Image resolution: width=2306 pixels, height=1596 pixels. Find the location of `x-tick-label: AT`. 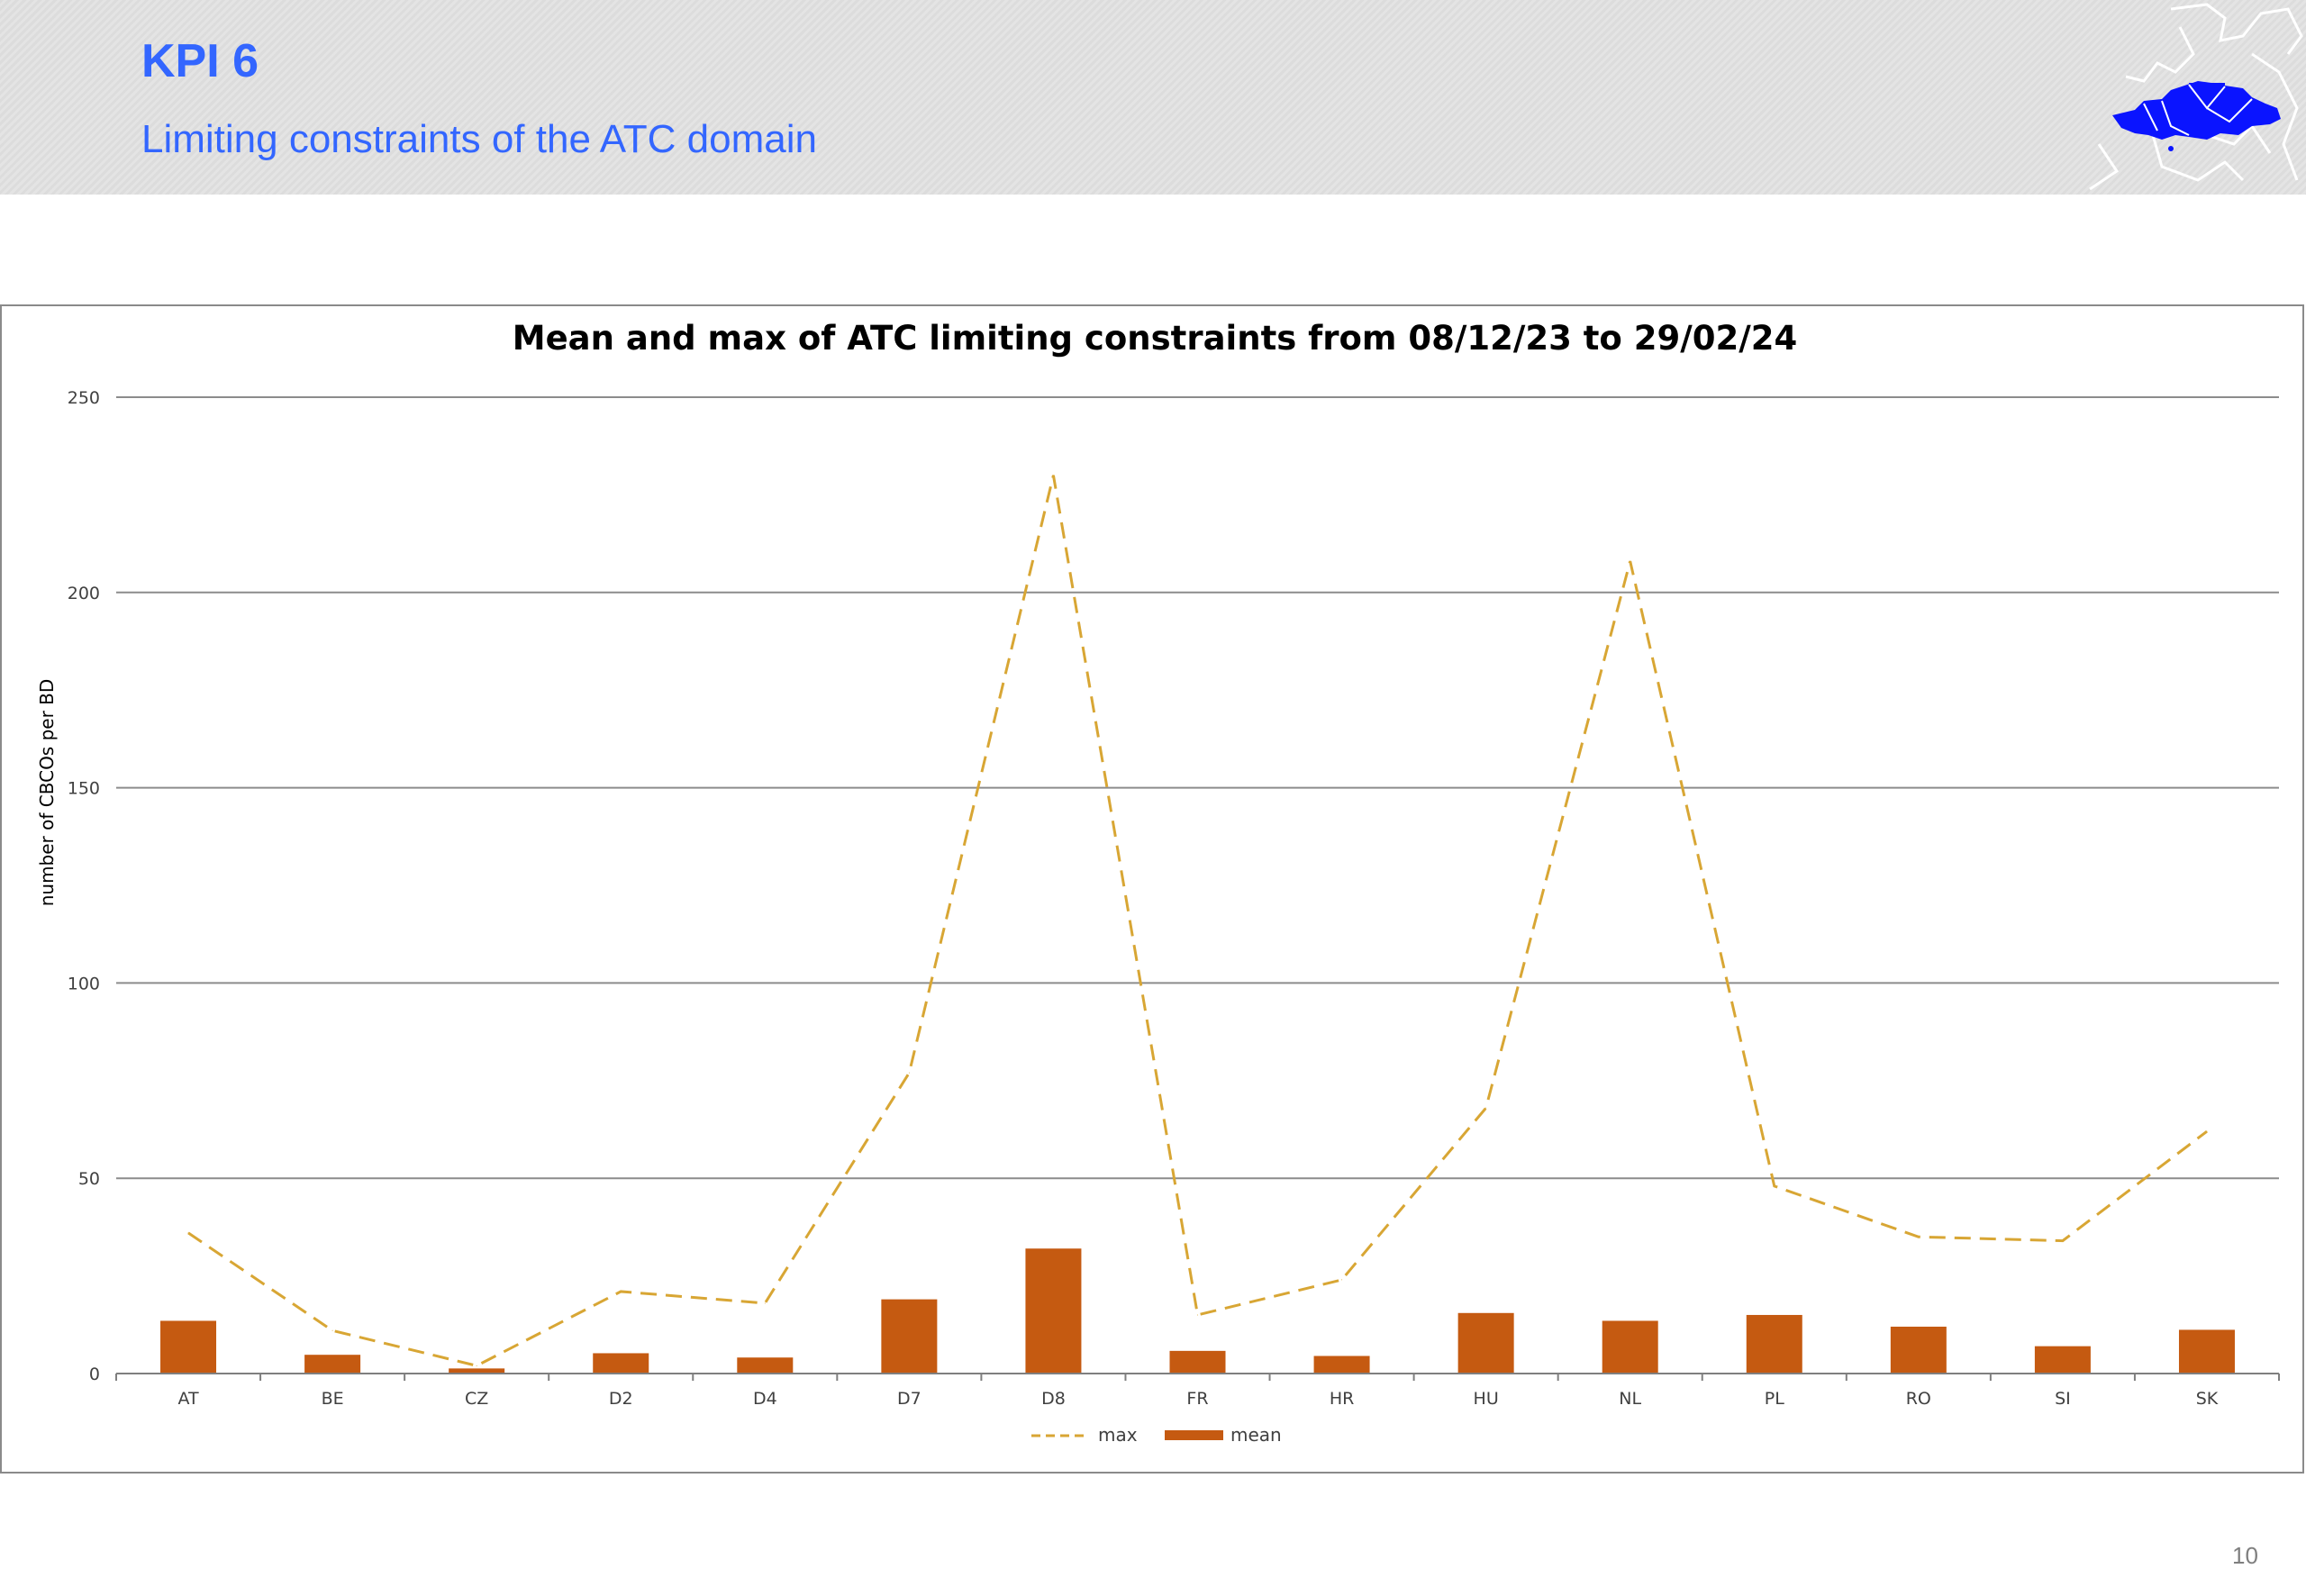

x-tick-label: AT is located at coordinates (188, 1399).